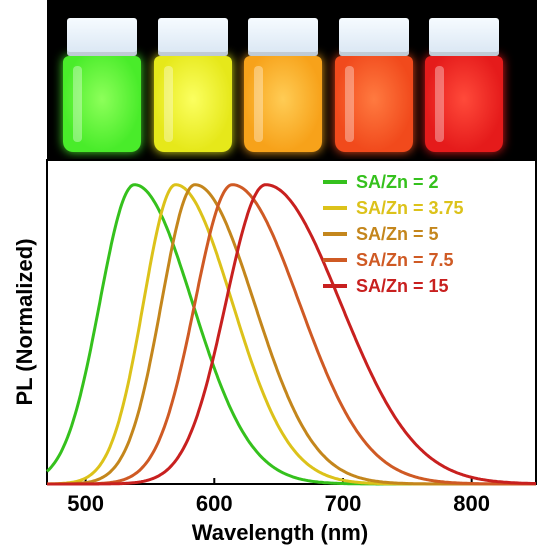  I want to click on legend-label: SA/Zn = 3.75, so click(410, 208).